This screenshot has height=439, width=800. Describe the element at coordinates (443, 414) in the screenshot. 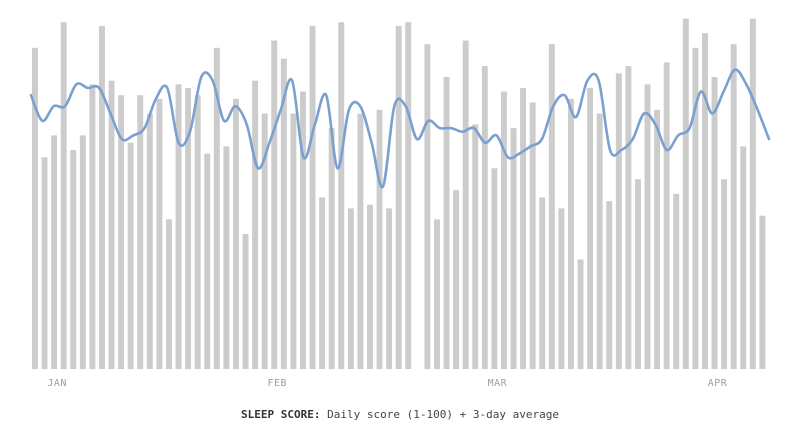

I see `caption-text: Daily score (1-100) + 3-day average` at that location.